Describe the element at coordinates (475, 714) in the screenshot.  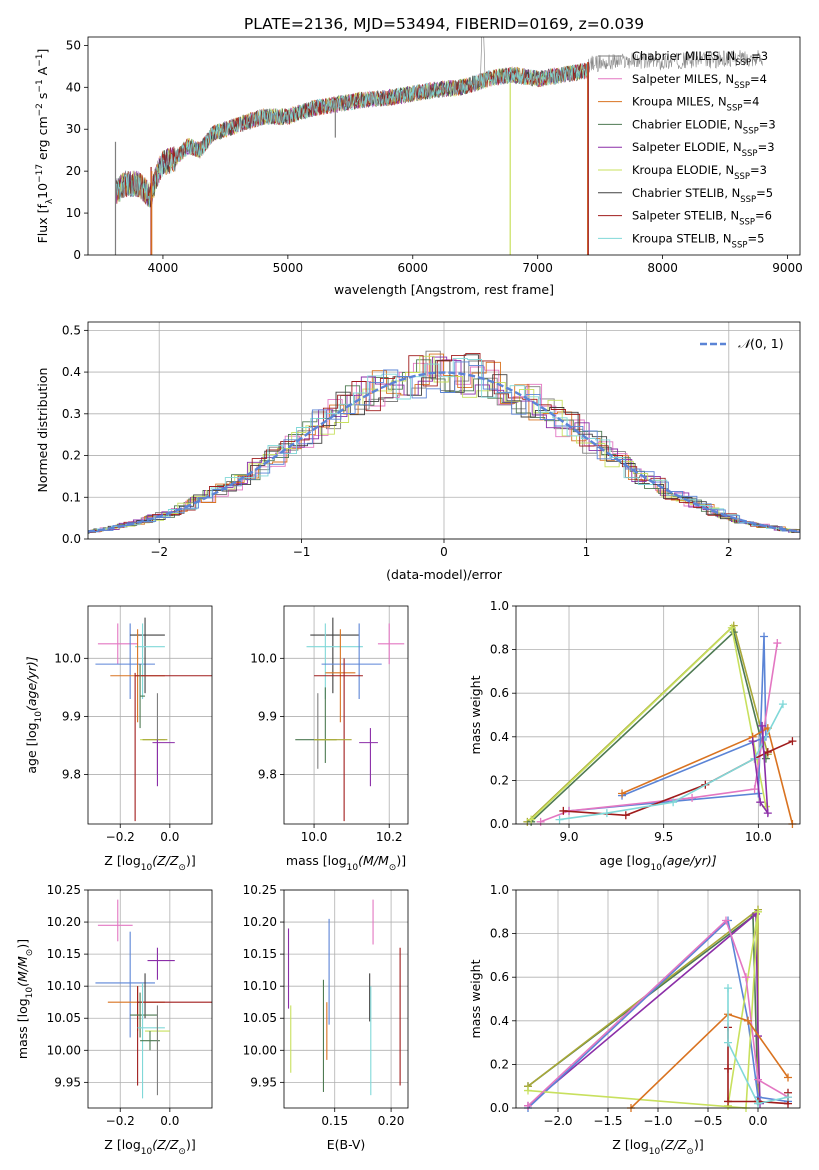
I see `y-axis-label: mass weight` at that location.